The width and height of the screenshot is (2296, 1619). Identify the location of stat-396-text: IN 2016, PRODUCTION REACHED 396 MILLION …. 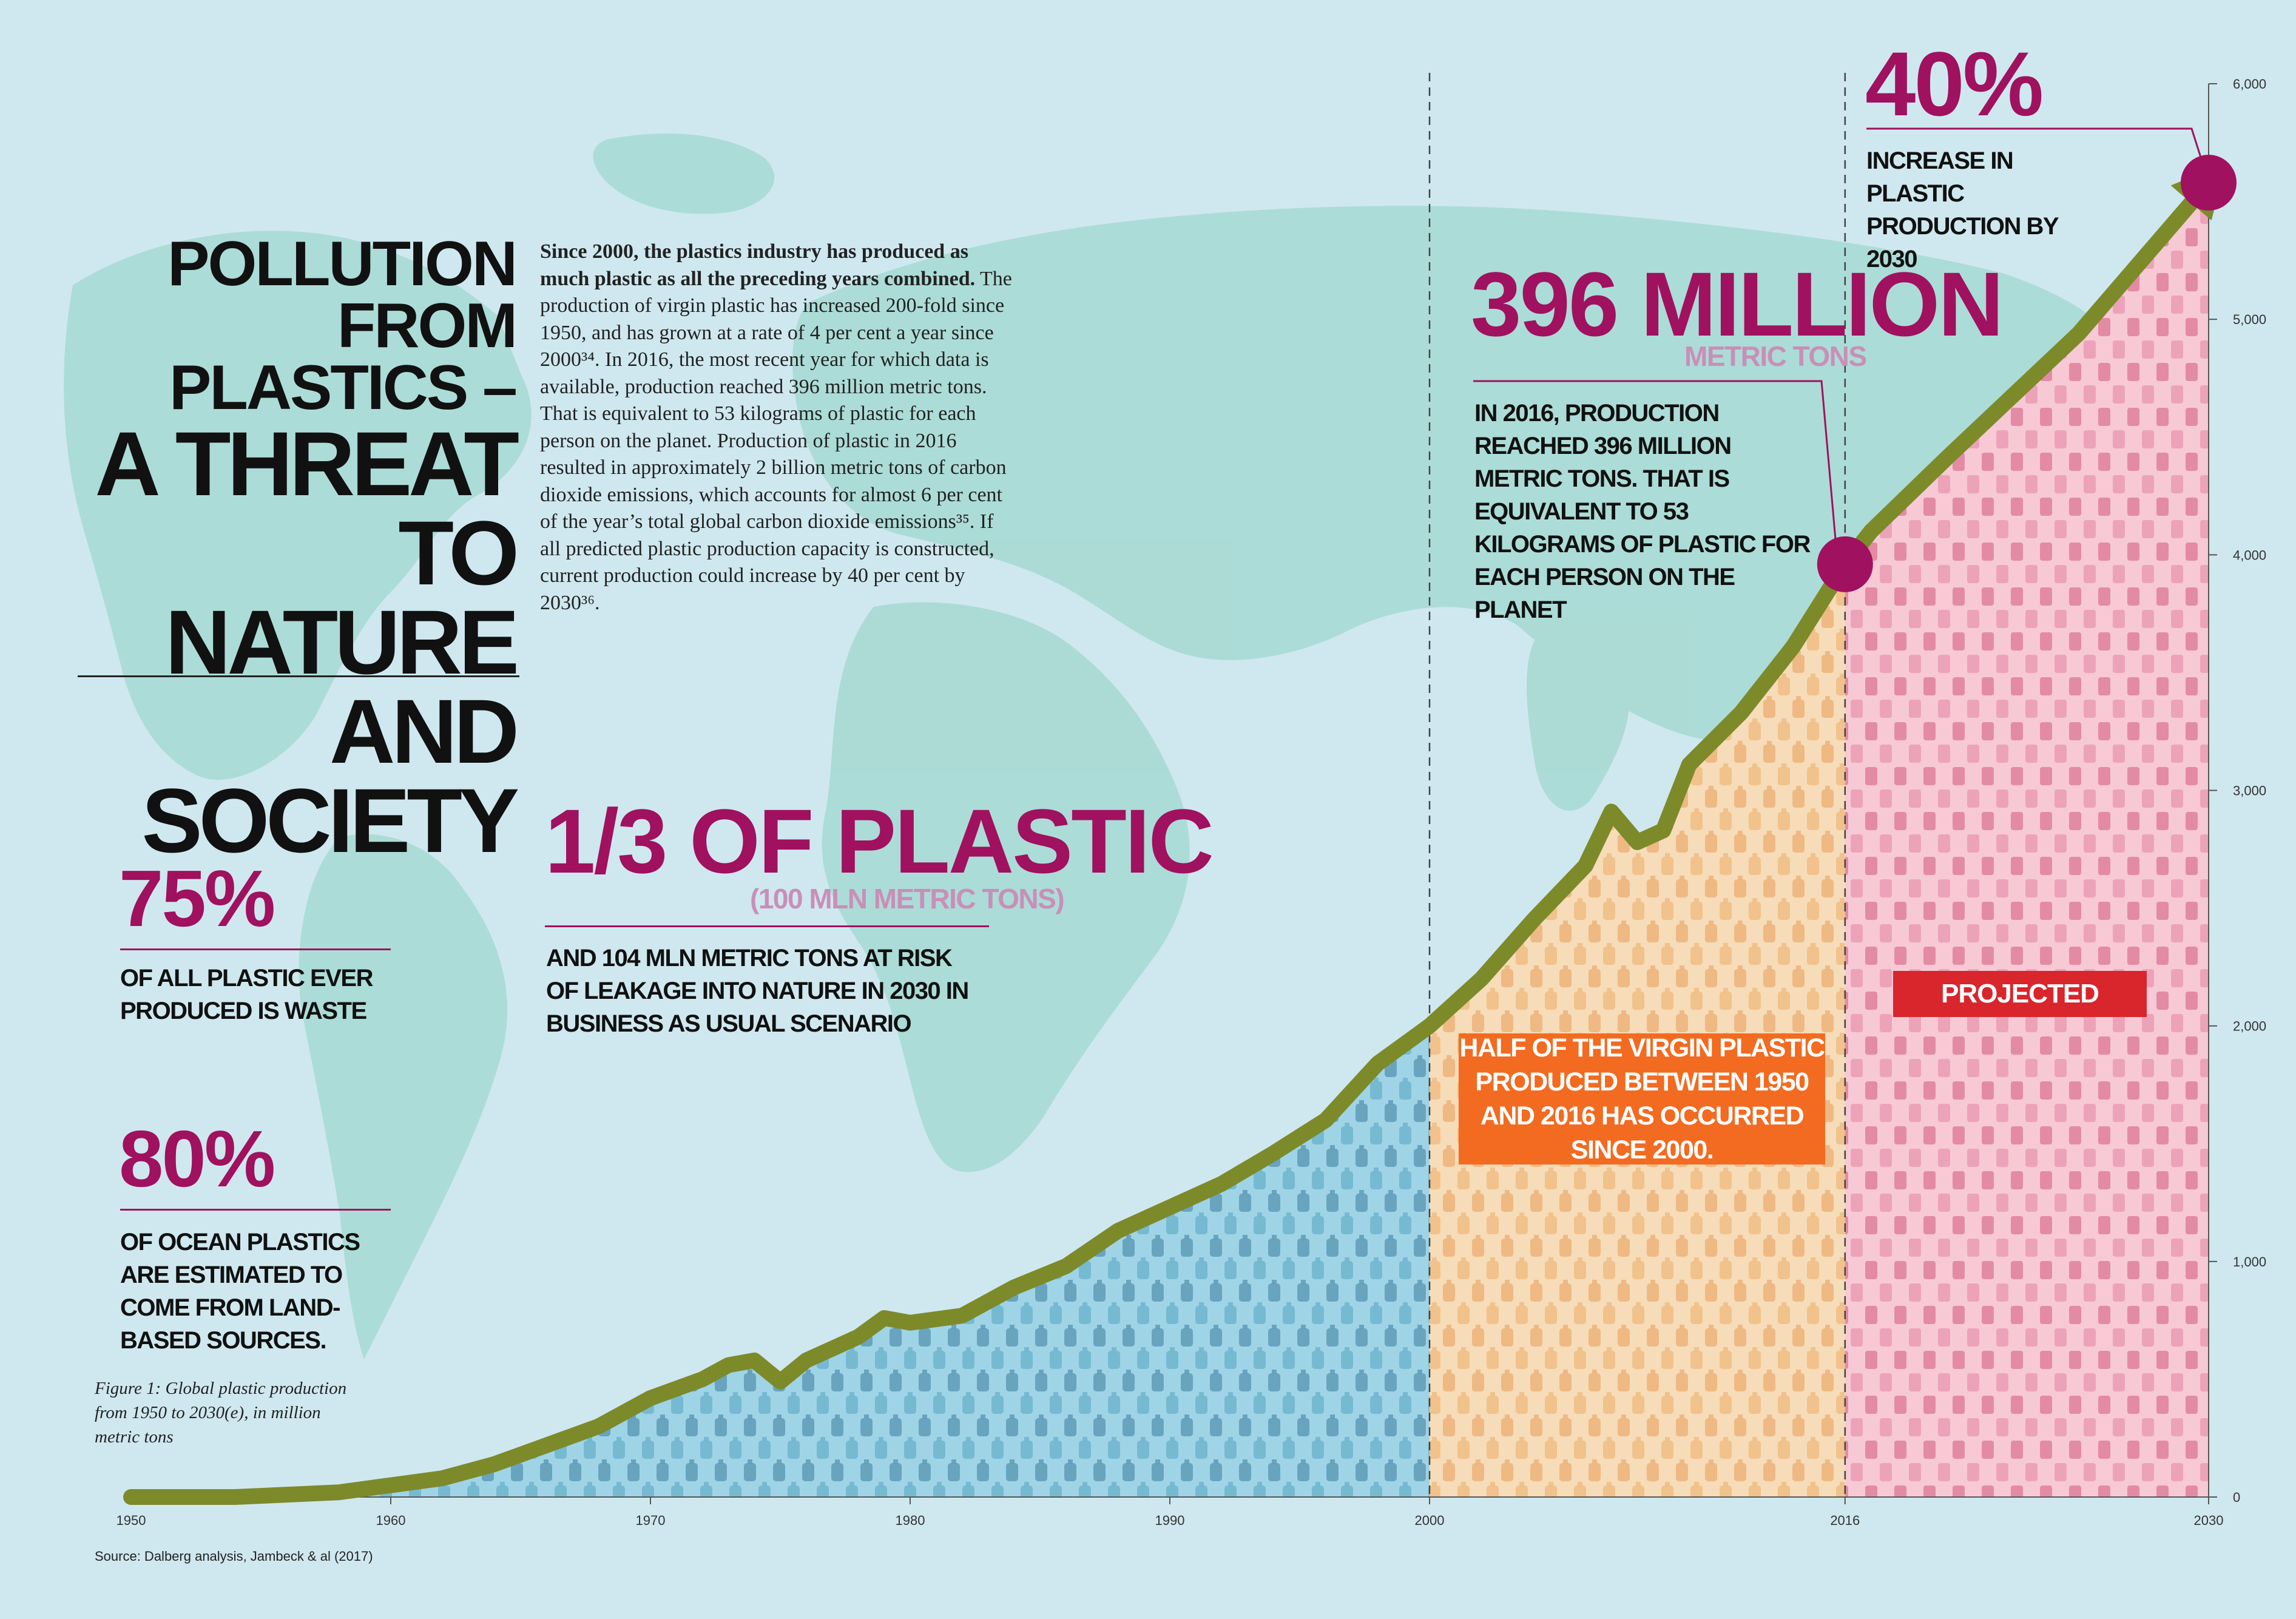
(1642, 511).